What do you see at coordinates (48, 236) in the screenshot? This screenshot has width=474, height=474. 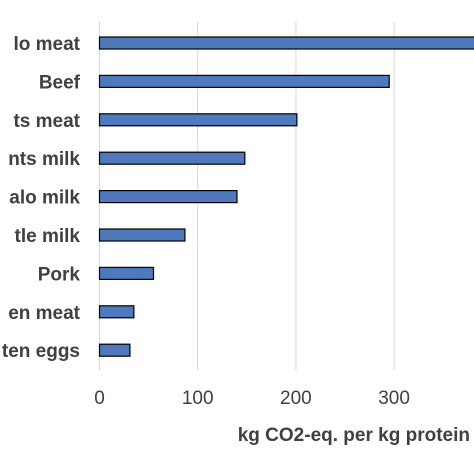 I see `category-label: tle milk` at bounding box center [48, 236].